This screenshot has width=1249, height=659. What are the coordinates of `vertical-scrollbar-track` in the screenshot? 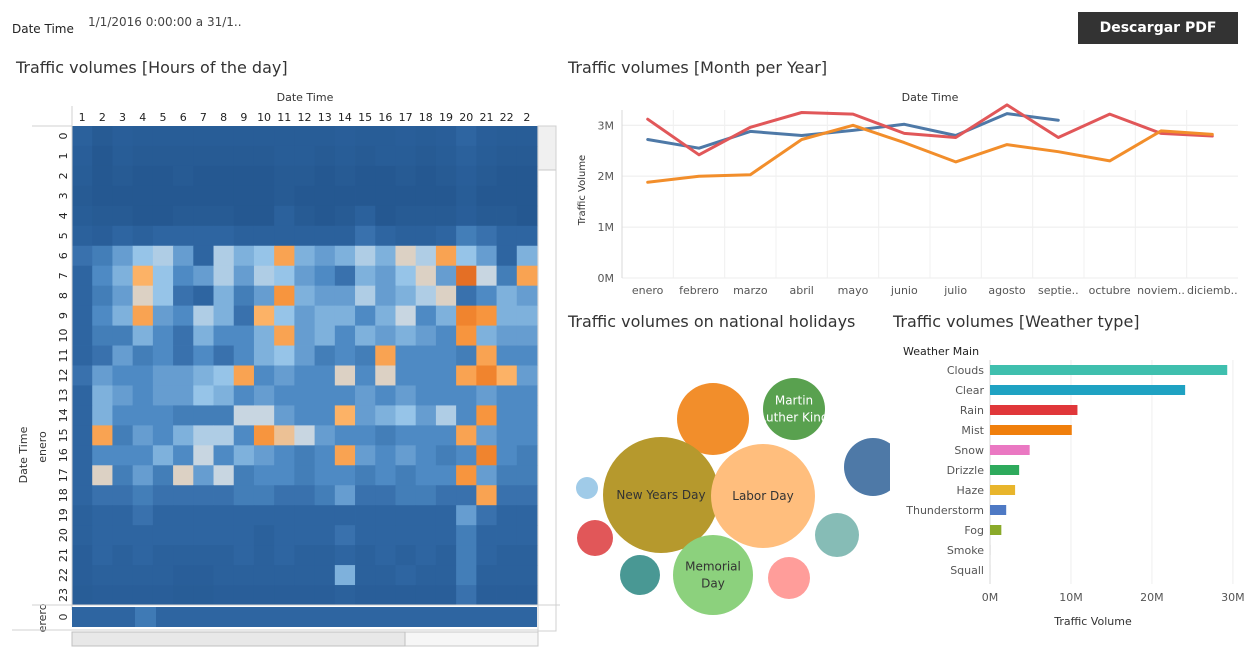 It's located at (547, 378).